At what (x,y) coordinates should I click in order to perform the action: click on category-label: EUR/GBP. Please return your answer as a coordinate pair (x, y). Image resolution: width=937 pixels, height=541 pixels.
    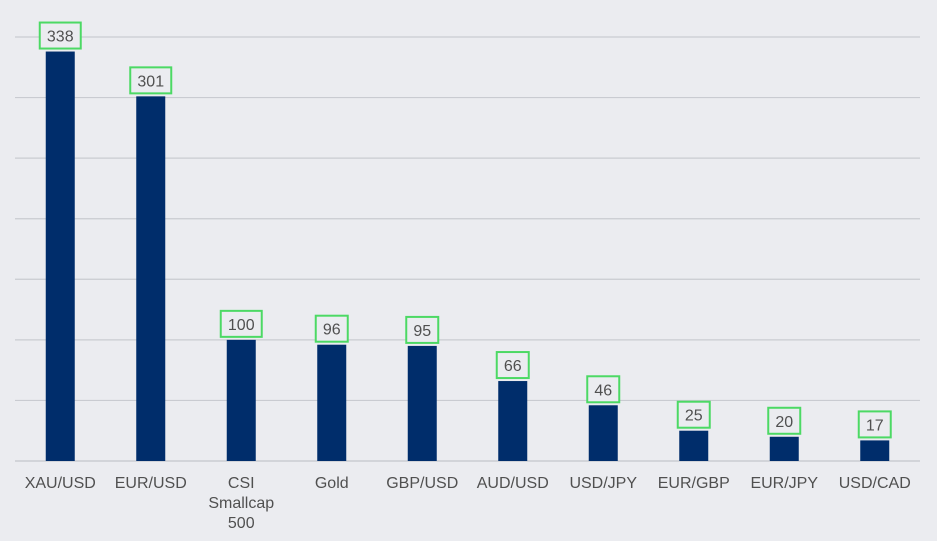
    Looking at the image, I should click on (694, 483).